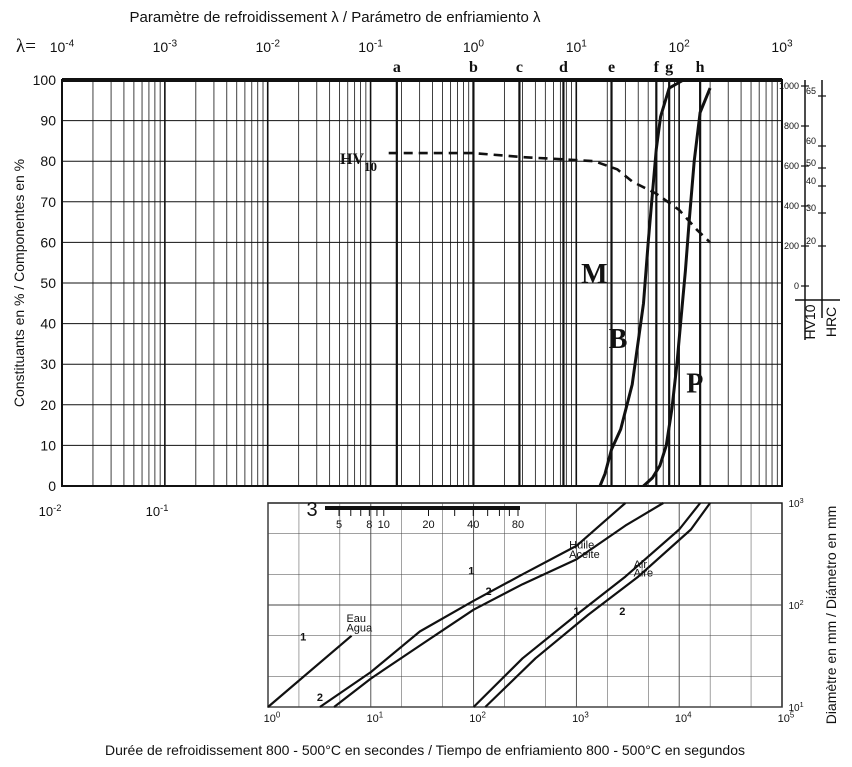 This screenshot has height=767, width=852. What do you see at coordinates (374, 718) in the screenshot?
I see `lower-x-tick-label: 10¹` at bounding box center [374, 718].